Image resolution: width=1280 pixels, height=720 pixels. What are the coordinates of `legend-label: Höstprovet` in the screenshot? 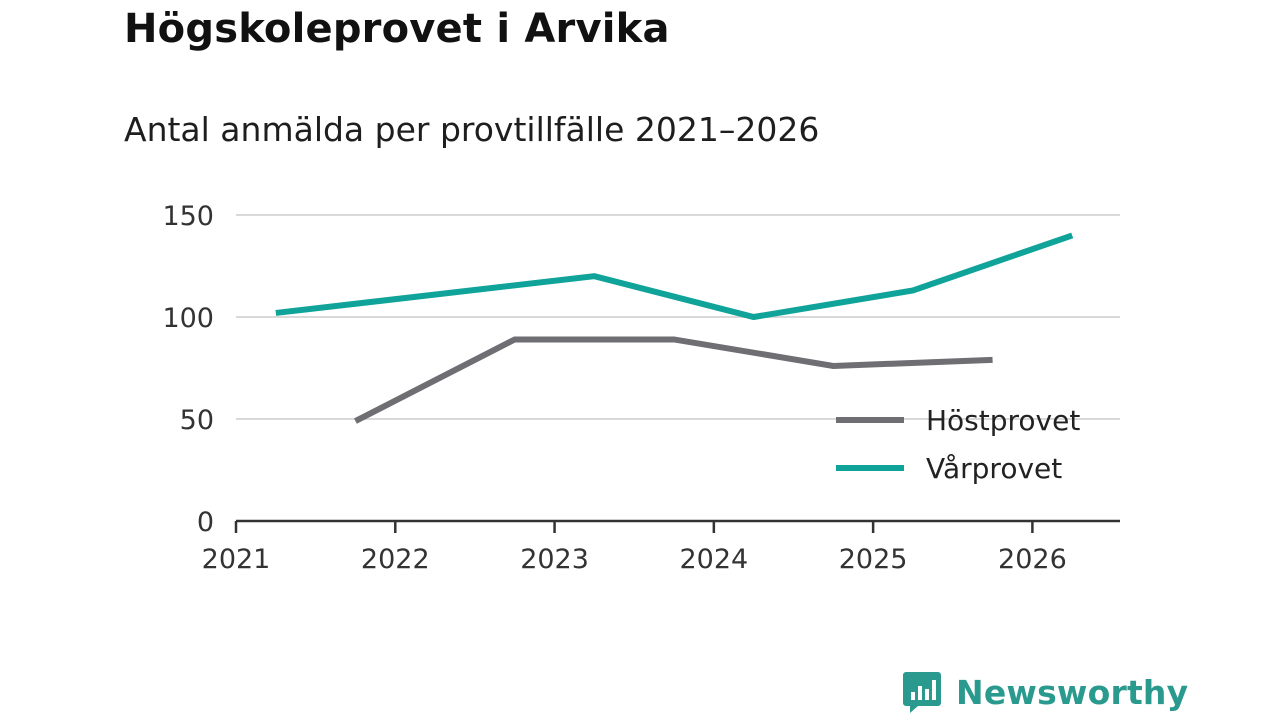 It's located at (1003, 420).